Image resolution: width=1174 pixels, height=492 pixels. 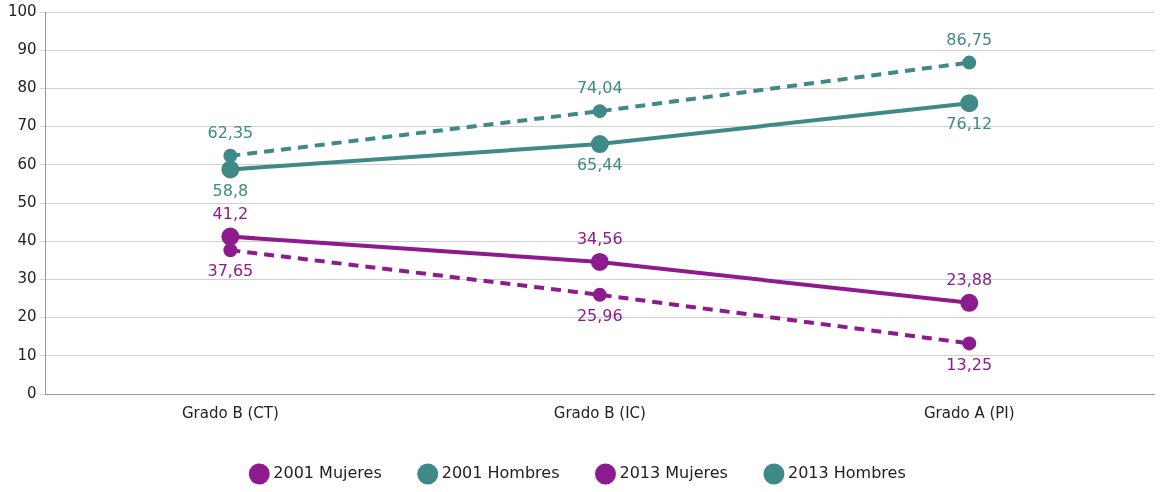 What do you see at coordinates (969, 364) in the screenshot?
I see `data-label: 13,25` at bounding box center [969, 364].